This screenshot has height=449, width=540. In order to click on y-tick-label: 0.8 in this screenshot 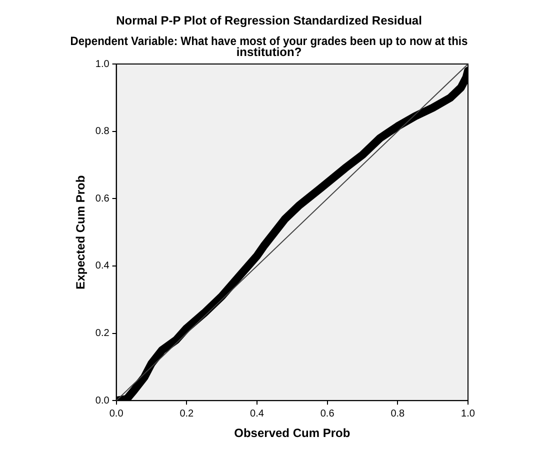, I will do `click(102, 132)`.